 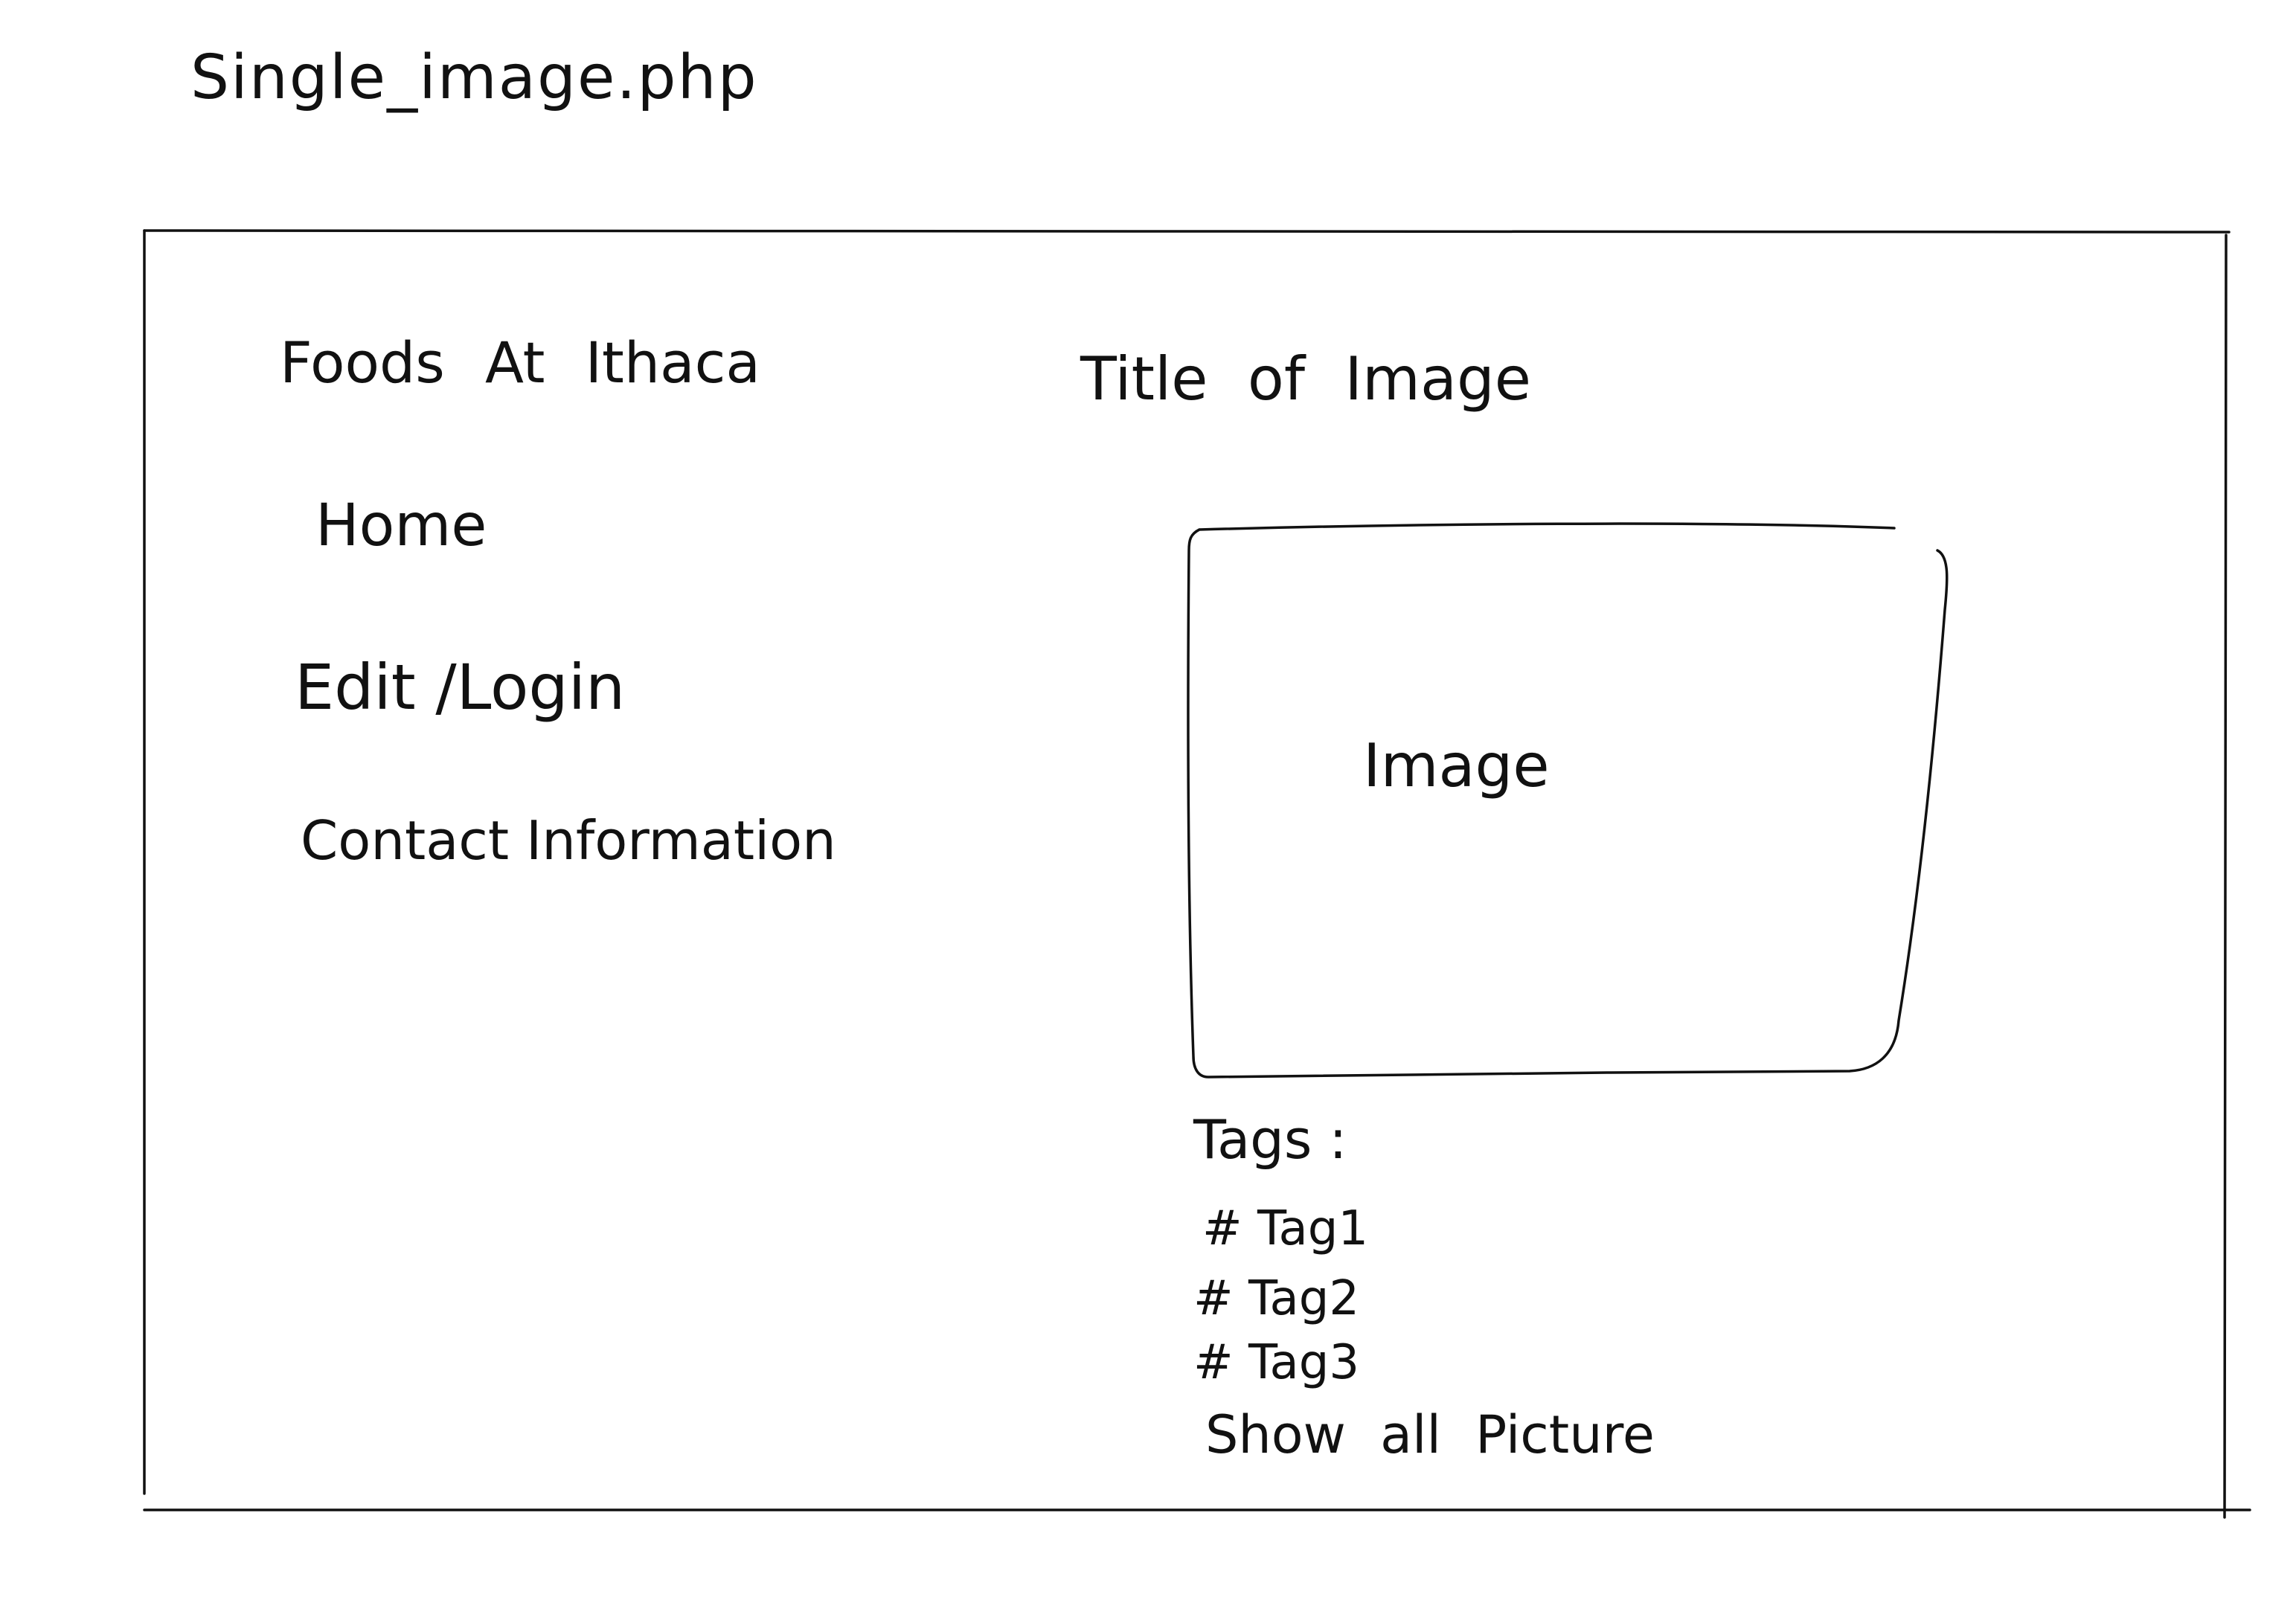 What do you see at coordinates (1285, 1228) in the screenshot?
I see `tag-link: # Tag1` at bounding box center [1285, 1228].